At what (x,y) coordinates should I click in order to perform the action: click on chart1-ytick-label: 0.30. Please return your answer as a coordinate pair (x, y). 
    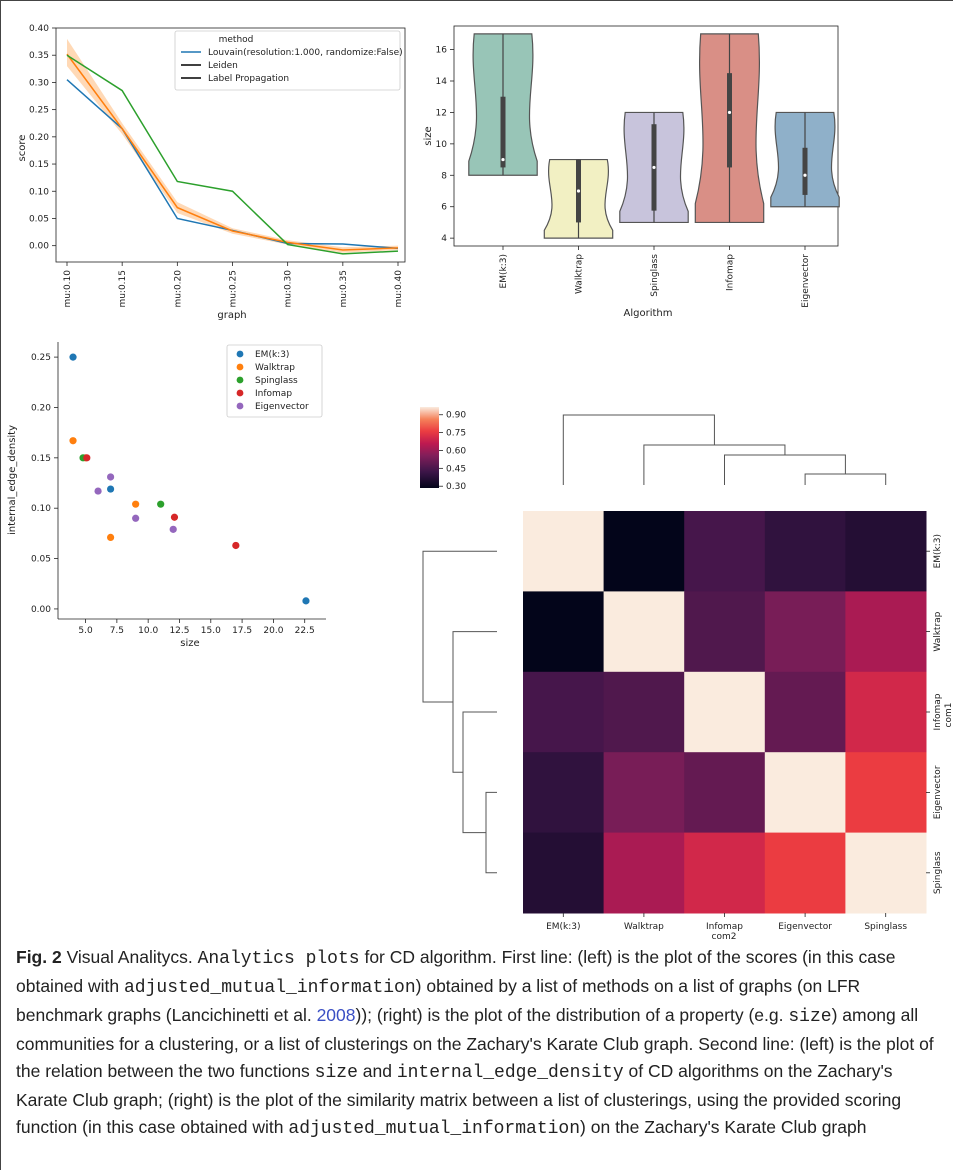
    Looking at the image, I should click on (39, 83).